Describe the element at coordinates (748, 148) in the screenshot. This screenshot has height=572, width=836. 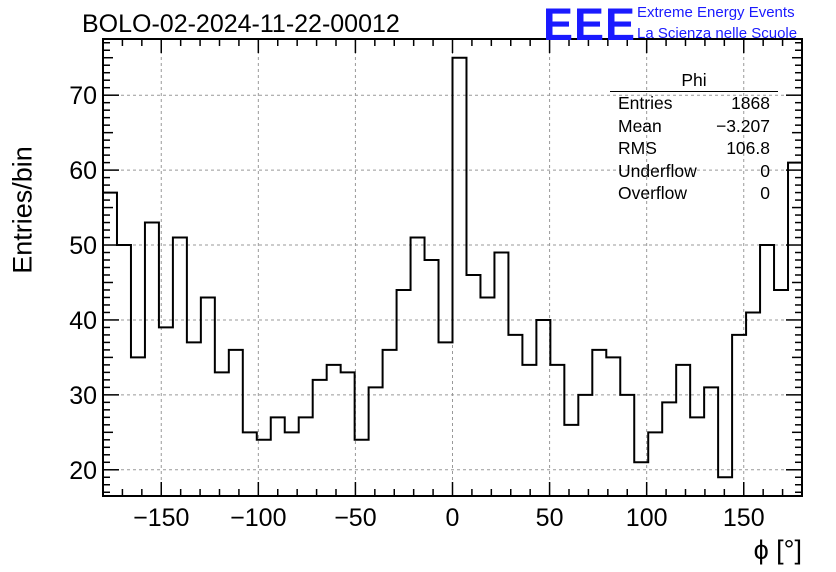
I see `stats-value: 106.8` at that location.